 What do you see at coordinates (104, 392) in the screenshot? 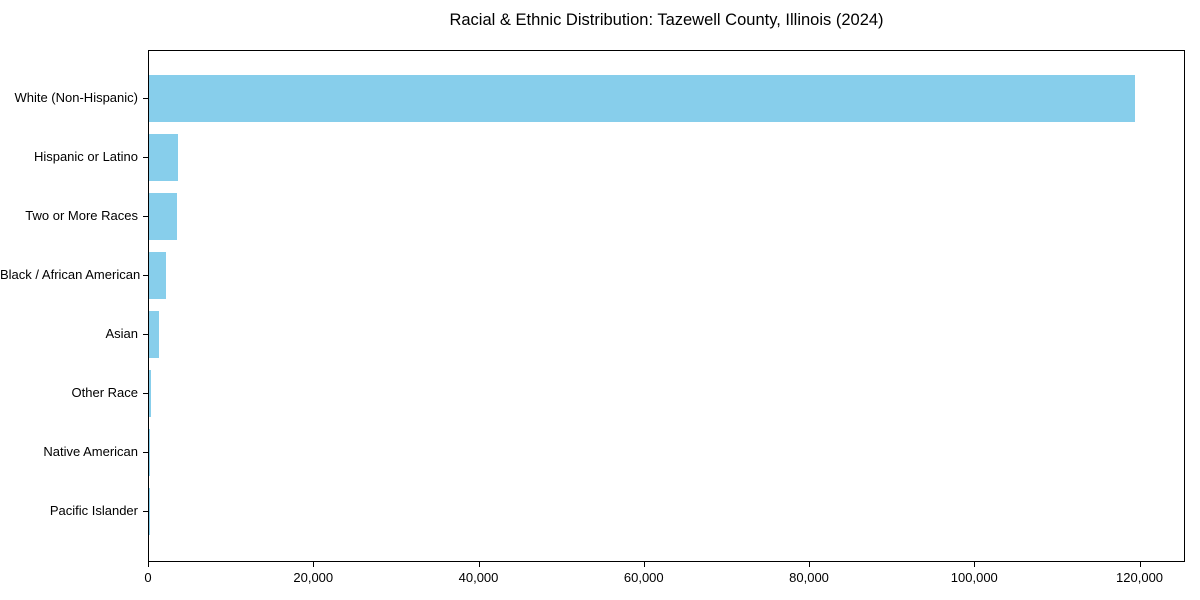
I see `y-tick-label: Other Race` at bounding box center [104, 392].